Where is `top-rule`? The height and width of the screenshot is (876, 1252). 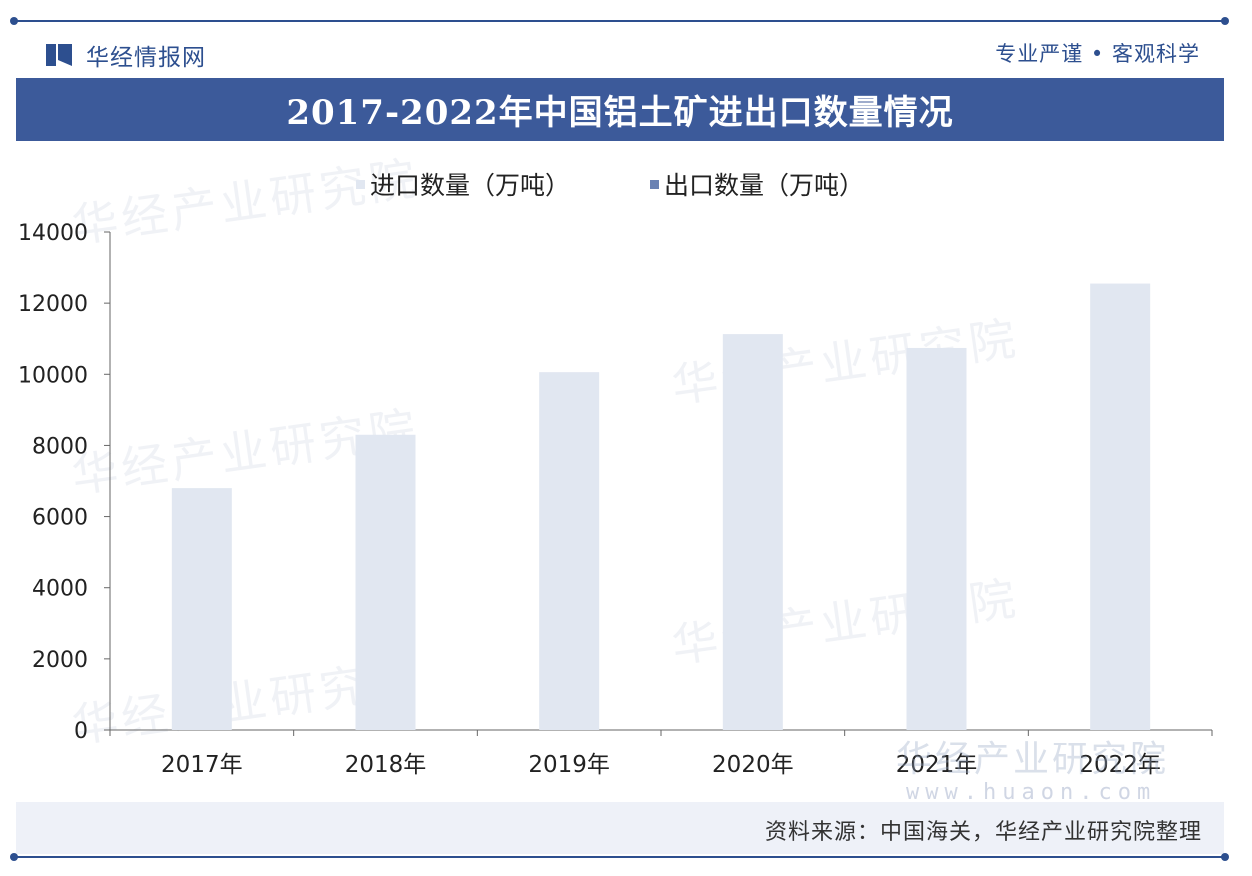 top-rule is located at coordinates (619, 21).